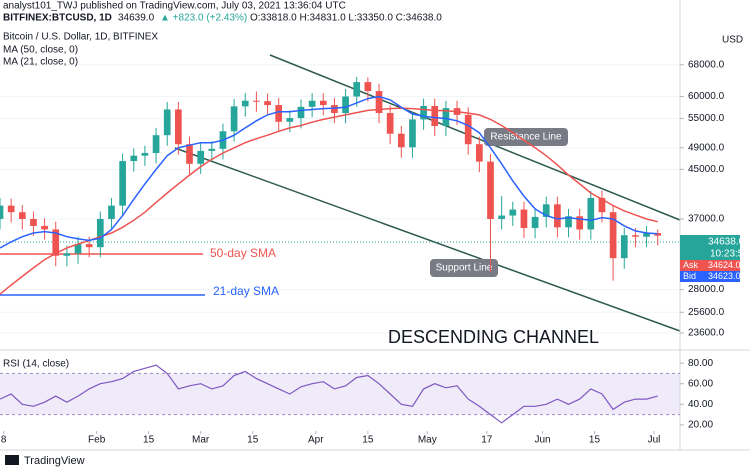 Image resolution: width=750 pixels, height=471 pixels. Describe the element at coordinates (706, 289) in the screenshot. I see `y-tick-label: 28000.0` at that location.